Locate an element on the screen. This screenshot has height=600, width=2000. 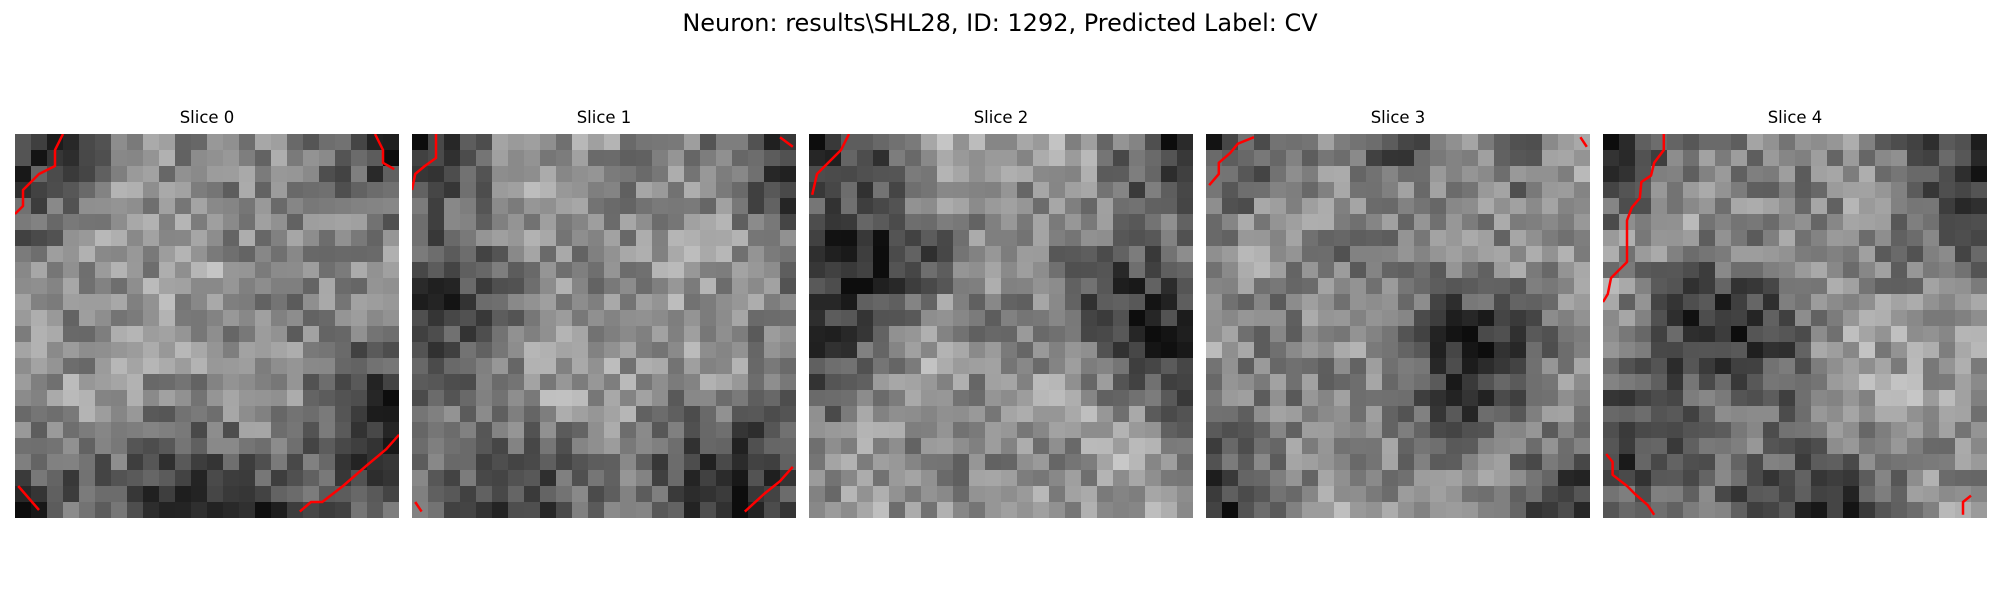
slice-title: Slice 4 is located at coordinates (1795, 117).